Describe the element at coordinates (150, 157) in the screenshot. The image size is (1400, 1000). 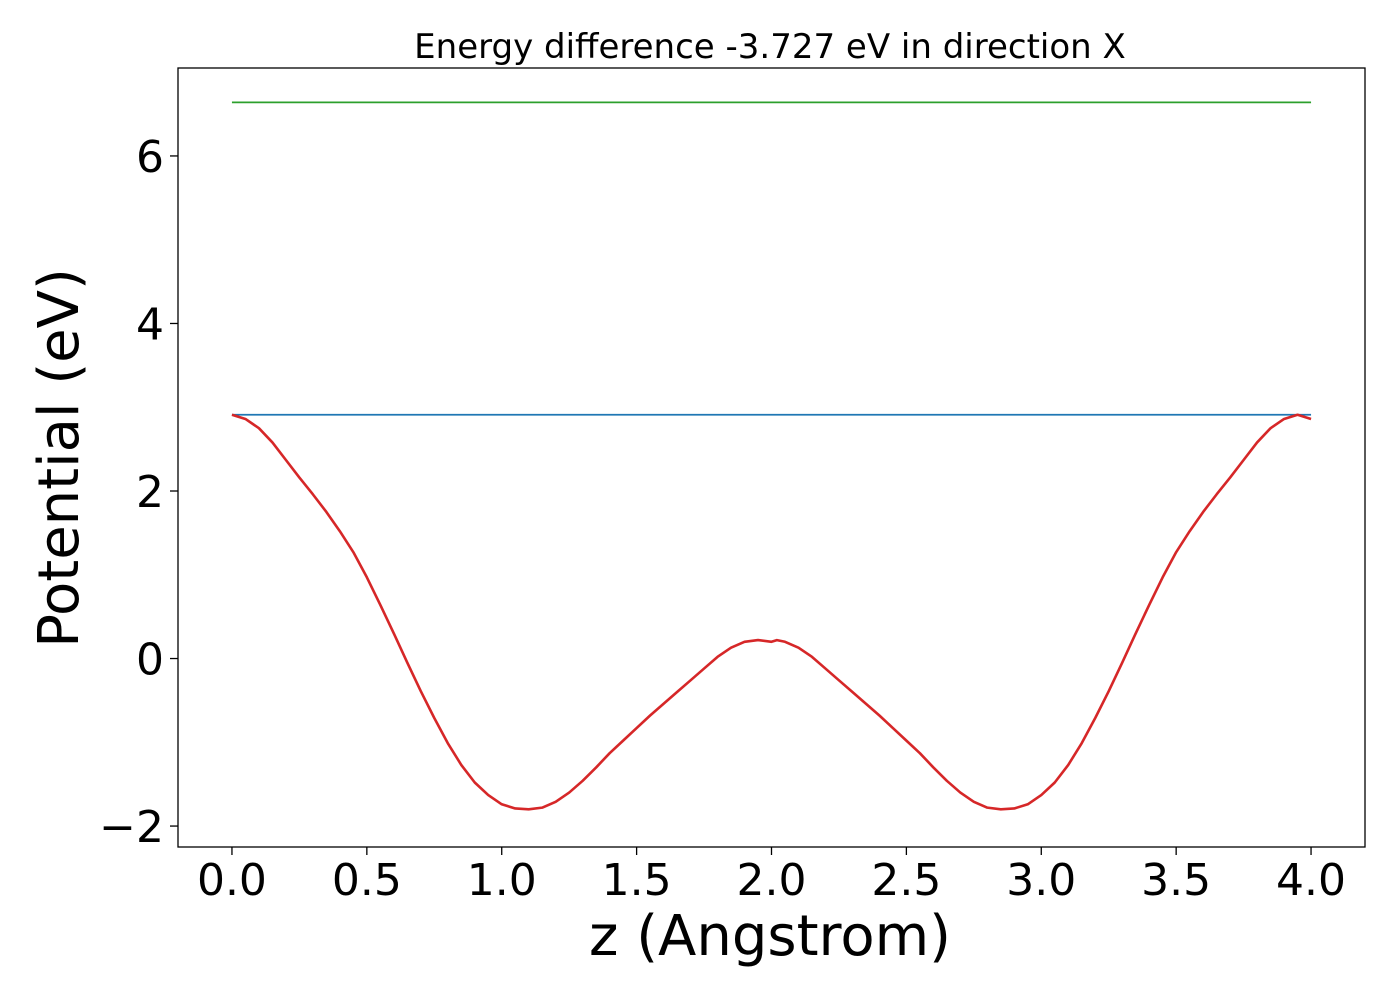
I see `y-tick-label: 6` at that location.